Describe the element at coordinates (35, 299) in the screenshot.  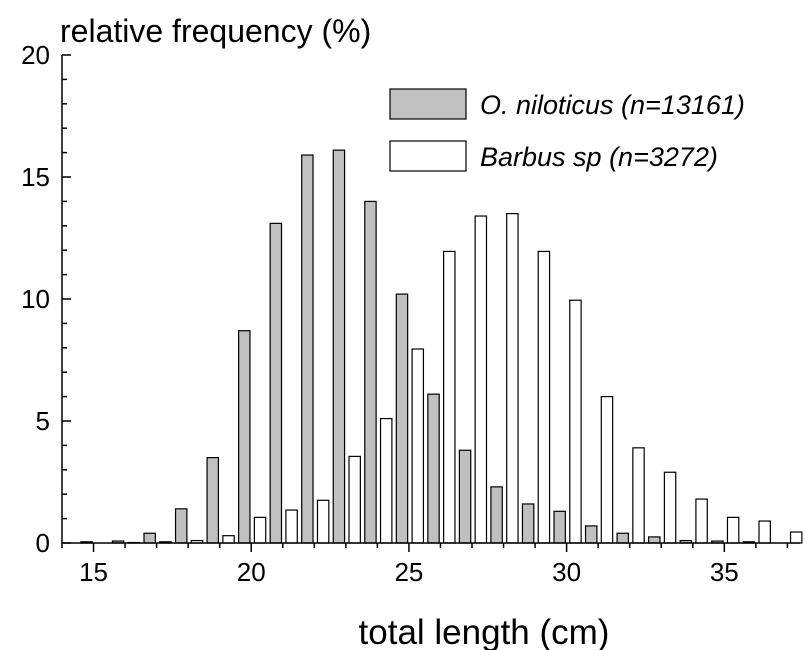
I see `y-tick-label-10: 10` at that location.